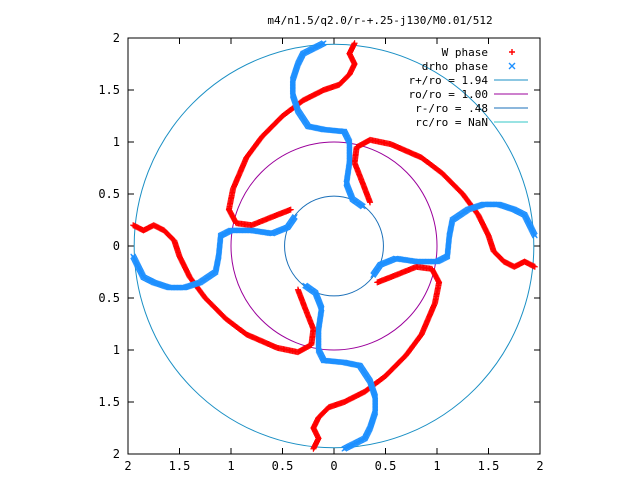  Describe the element at coordinates (465, 52) in the screenshot. I see `legend-label: W phase` at that location.